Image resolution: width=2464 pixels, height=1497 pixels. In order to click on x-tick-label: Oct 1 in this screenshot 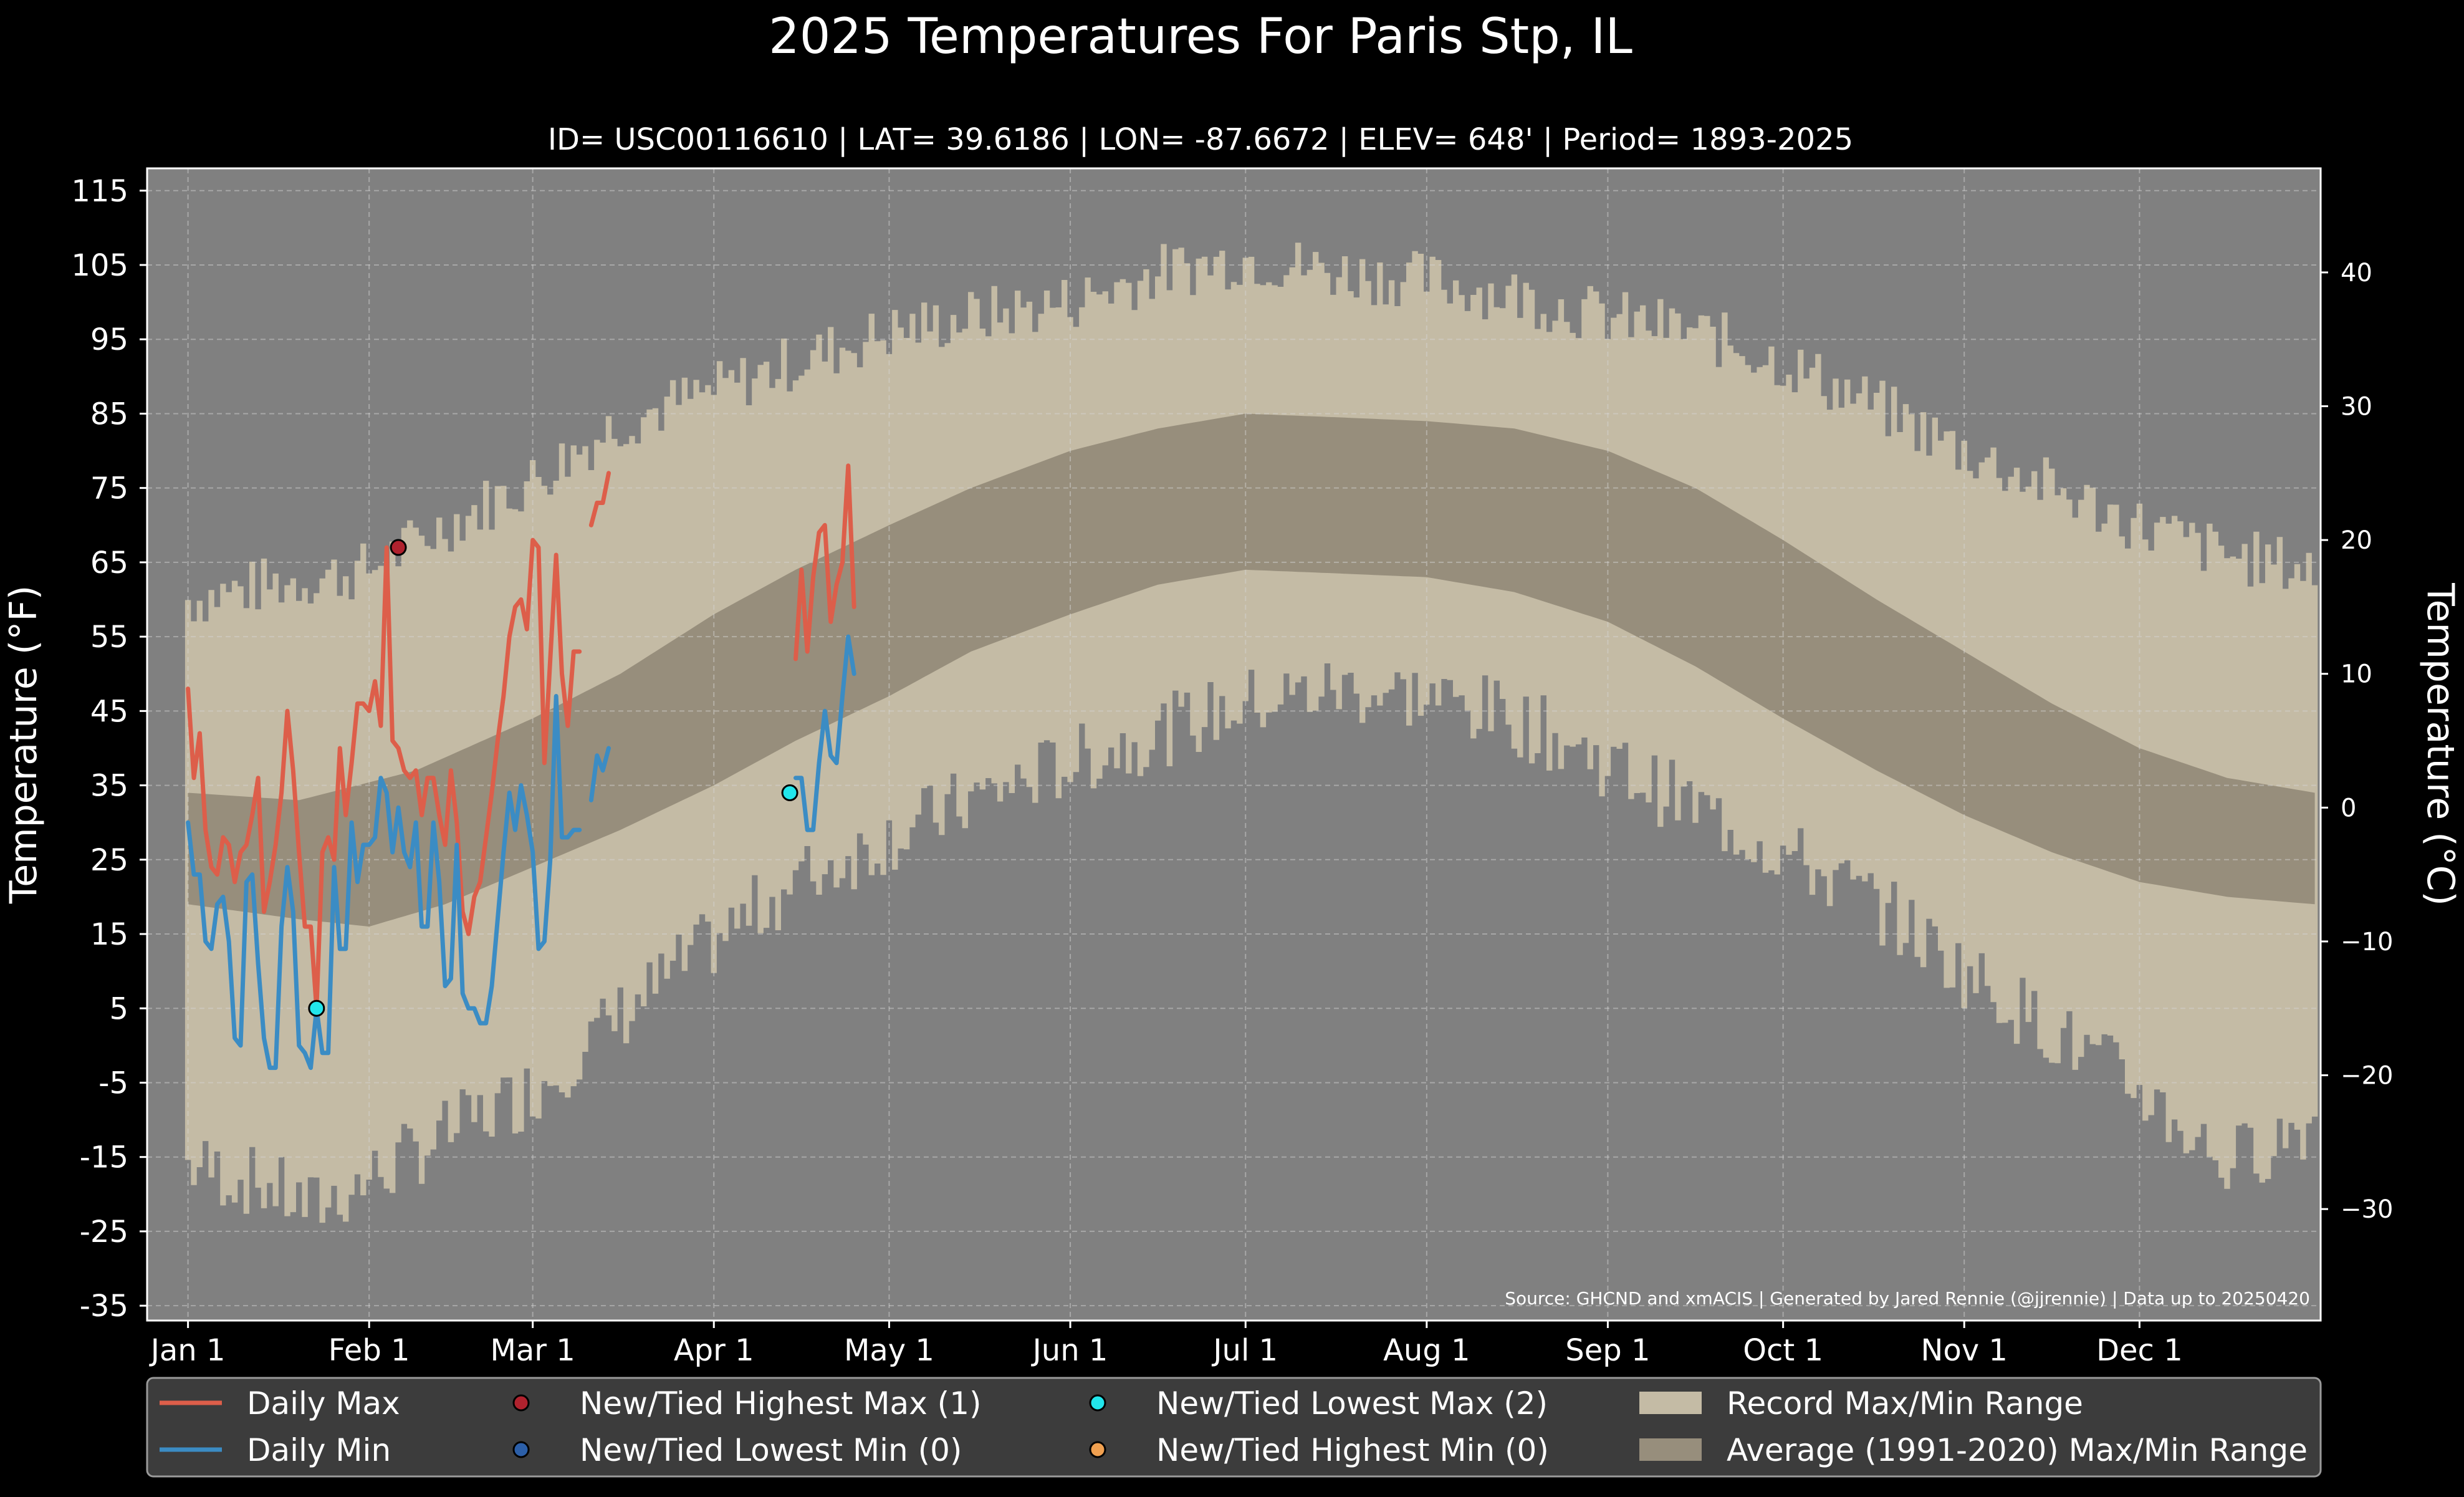, I will do `click(1783, 1350)`.